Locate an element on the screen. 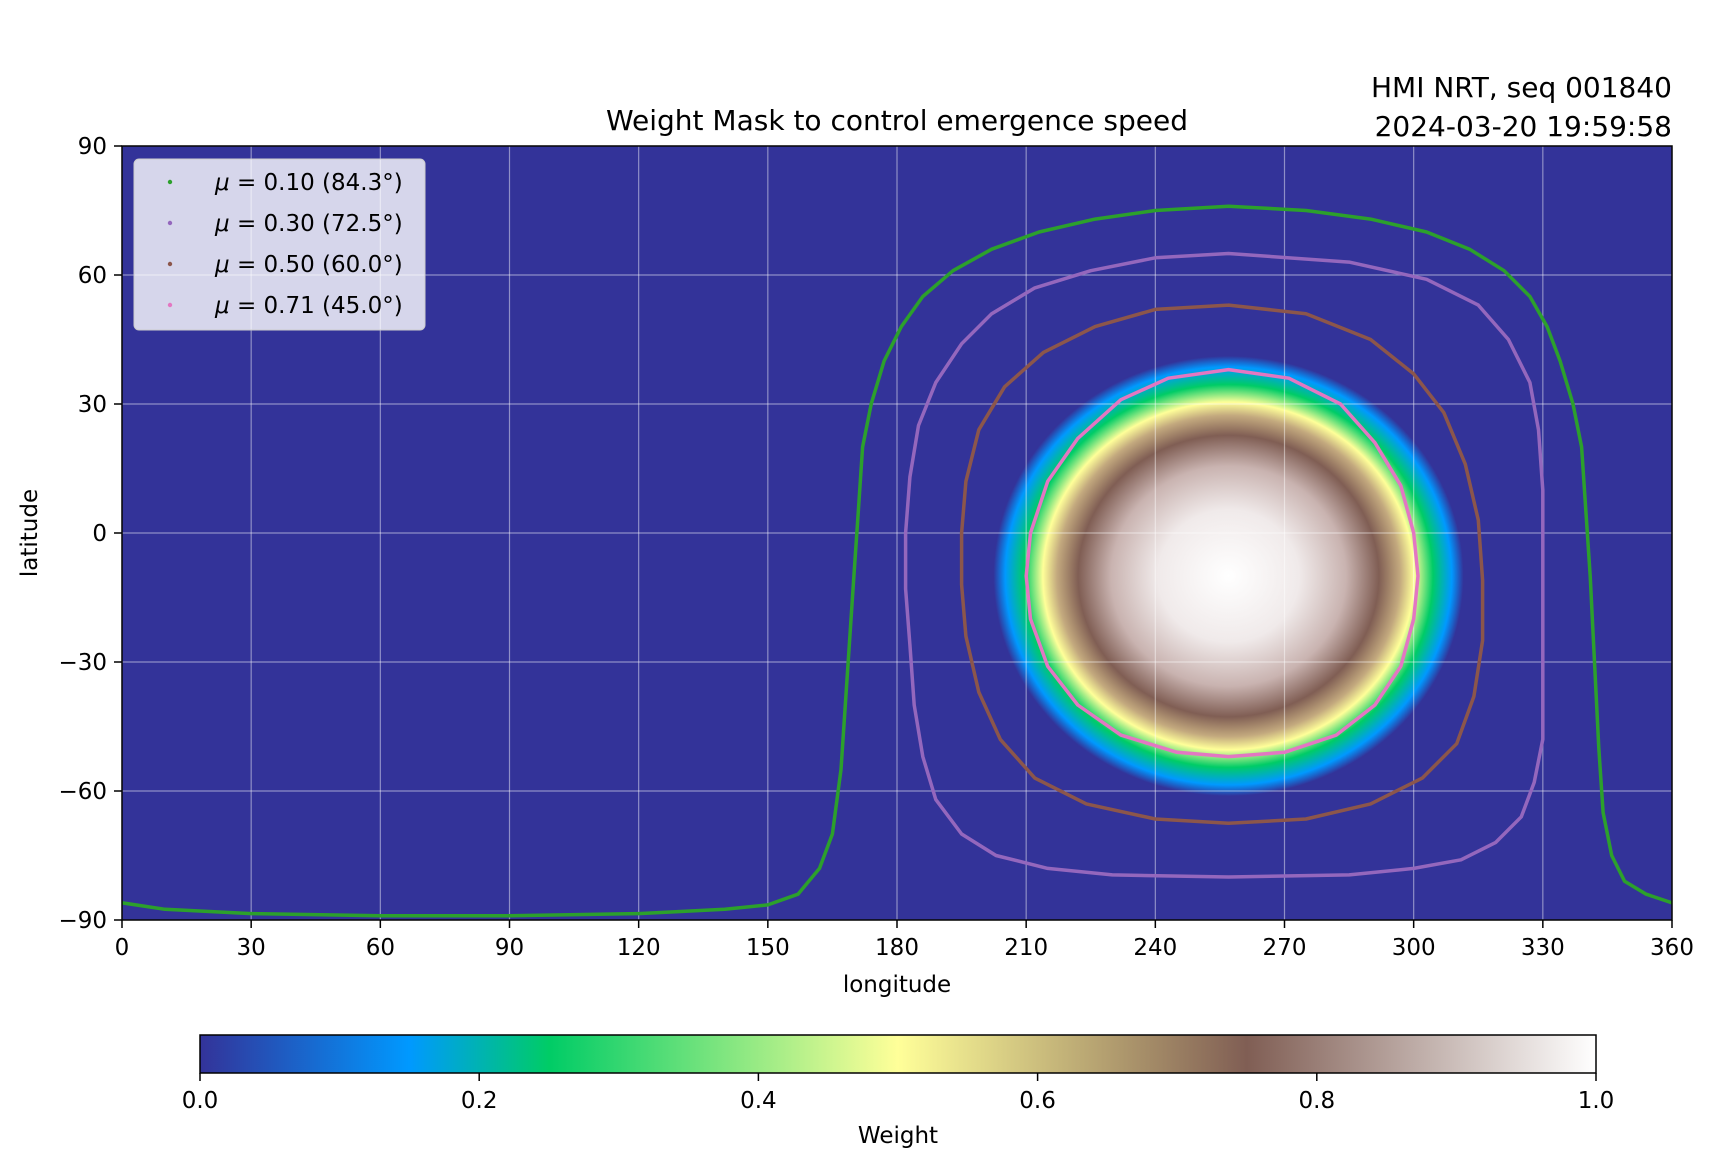 The image size is (1728, 1152). y-tick-label-4: 30 is located at coordinates (92, 405).